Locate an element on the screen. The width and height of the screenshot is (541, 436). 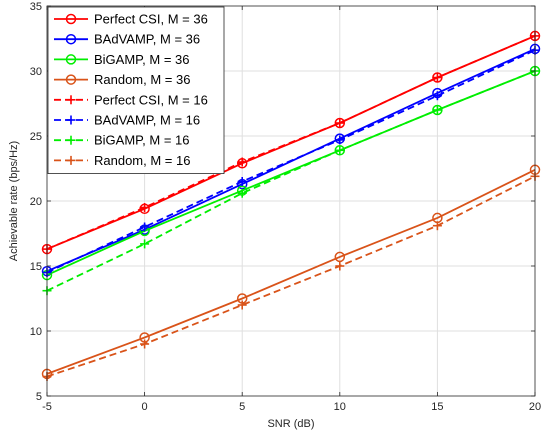
x-tick-label: 0 is located at coordinates (145, 407).